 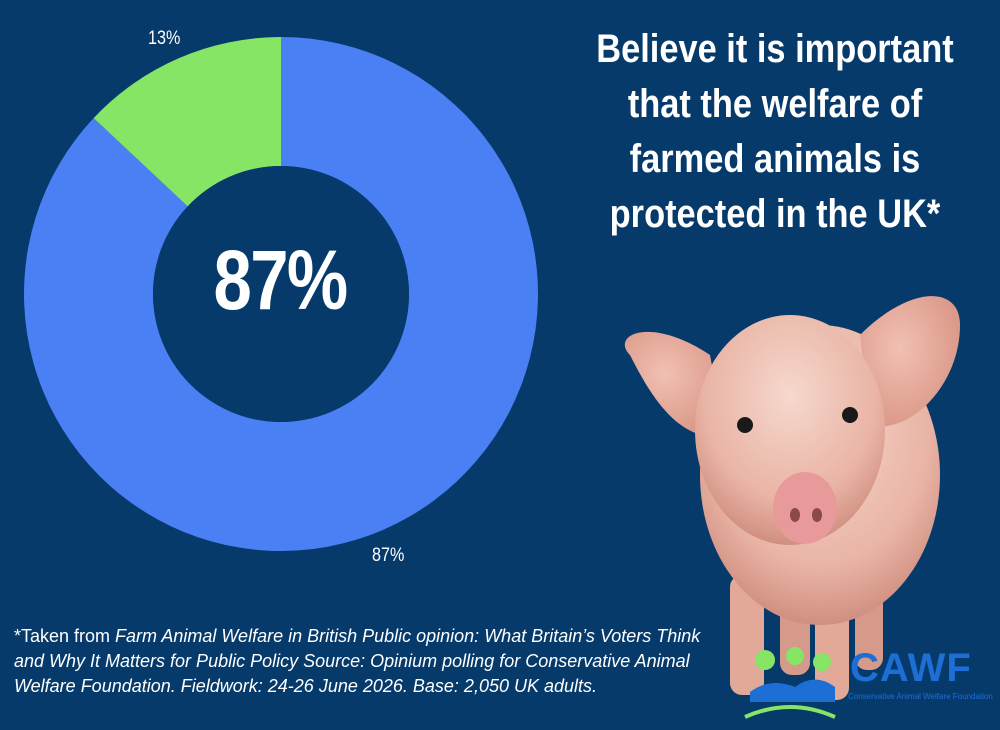 What do you see at coordinates (775, 104) in the screenshot?
I see `headline-line-2: that the welfare of` at bounding box center [775, 104].